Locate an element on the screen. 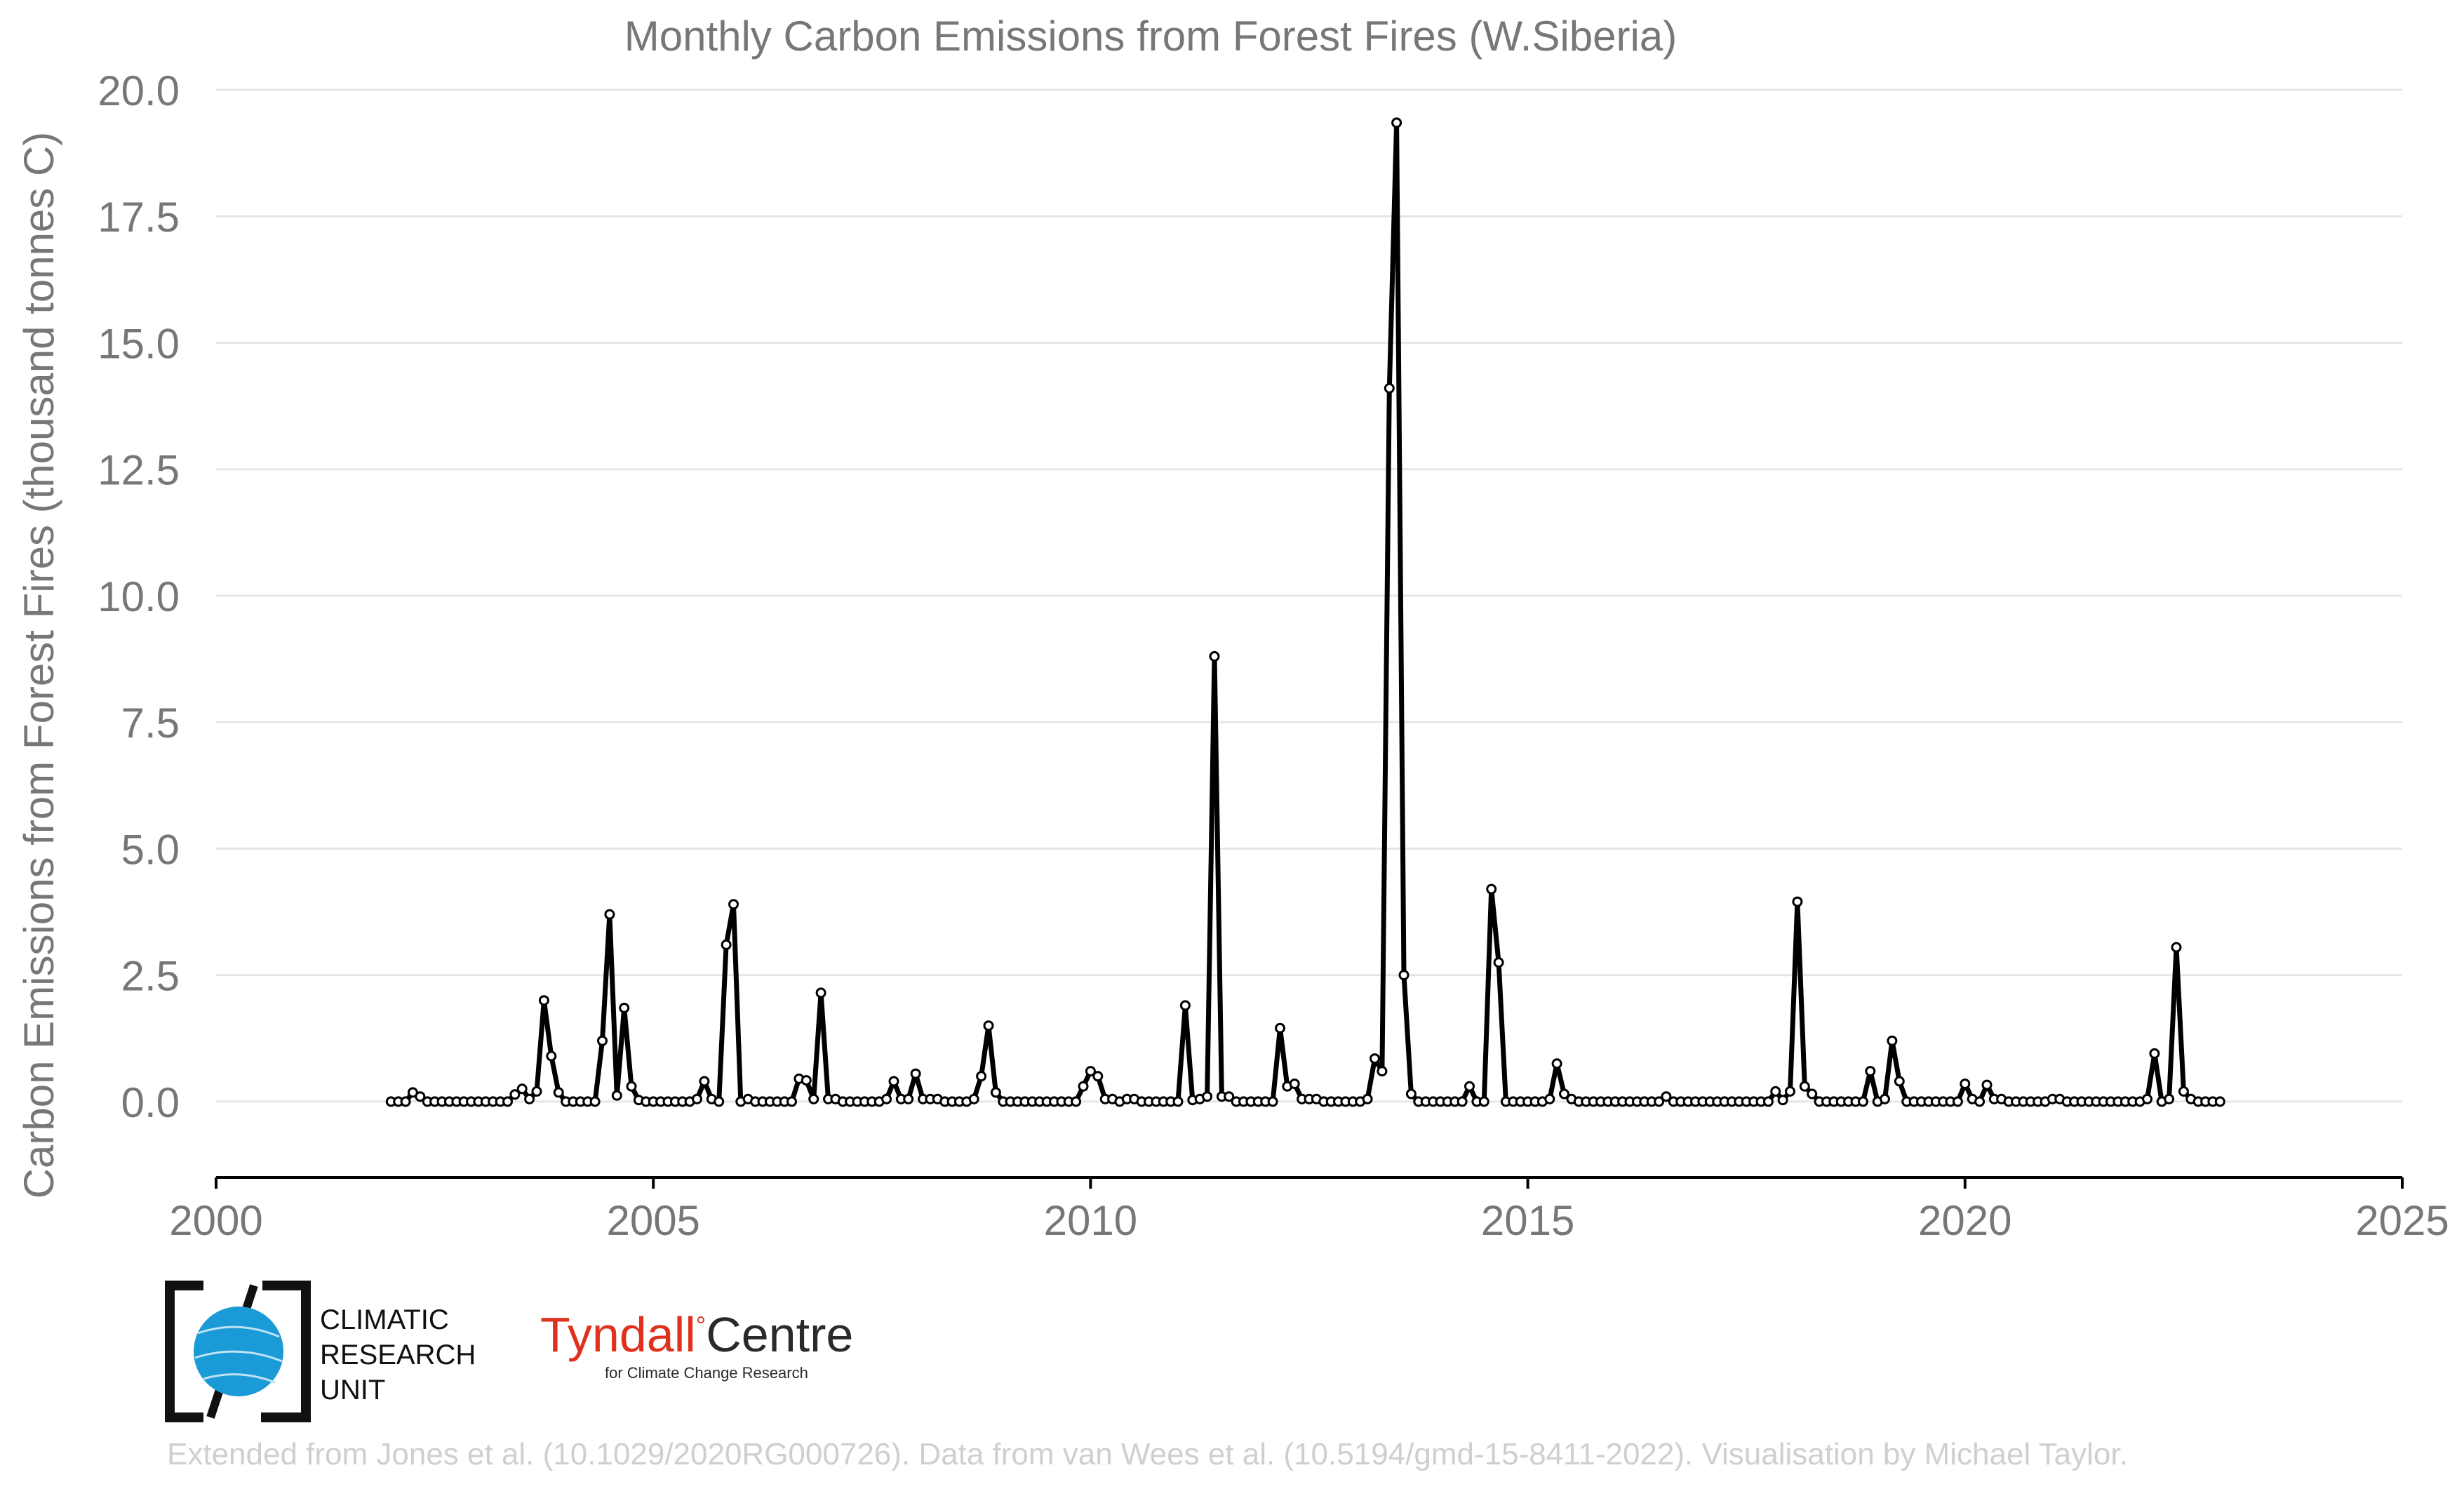  cru-line-2: RESEARCH is located at coordinates (398, 1355).